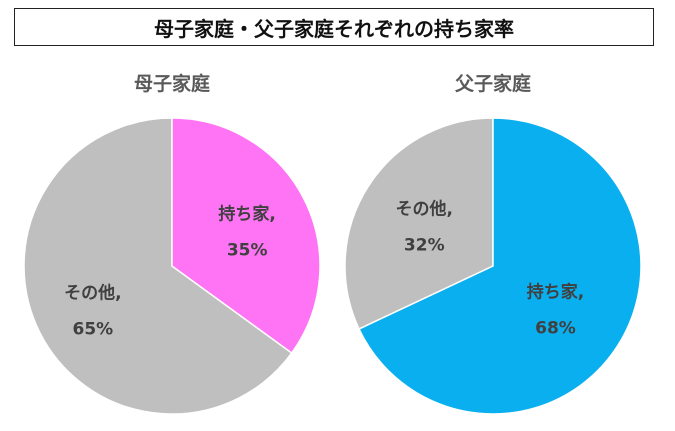 This screenshot has height=431, width=675. Describe the element at coordinates (246, 236) in the screenshot. I see `pie-slice-mother-own-home` at that location.